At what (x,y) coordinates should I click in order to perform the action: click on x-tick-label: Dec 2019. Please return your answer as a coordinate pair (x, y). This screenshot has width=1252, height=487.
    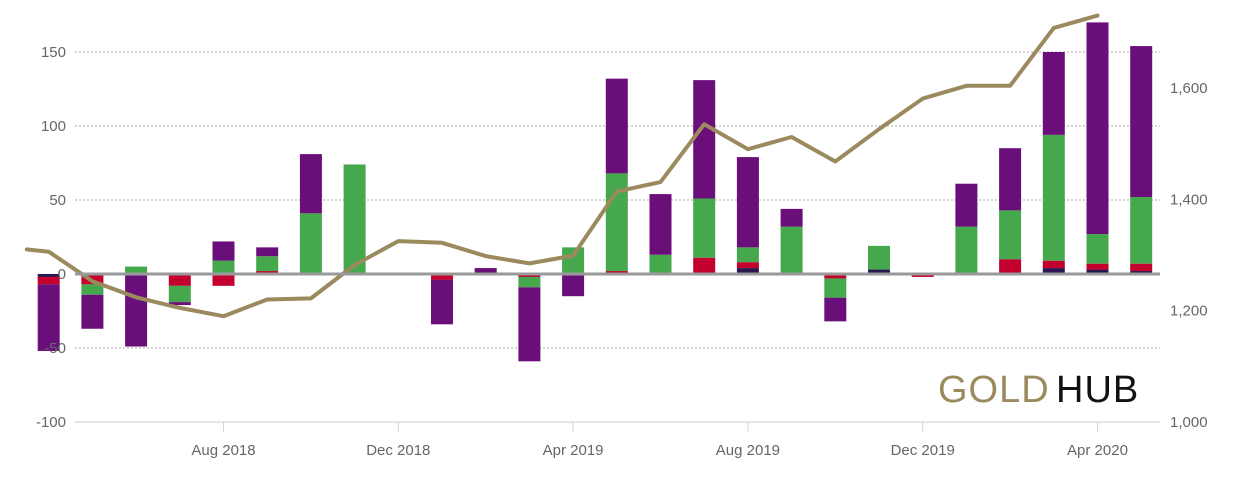
    Looking at the image, I should click on (923, 450).